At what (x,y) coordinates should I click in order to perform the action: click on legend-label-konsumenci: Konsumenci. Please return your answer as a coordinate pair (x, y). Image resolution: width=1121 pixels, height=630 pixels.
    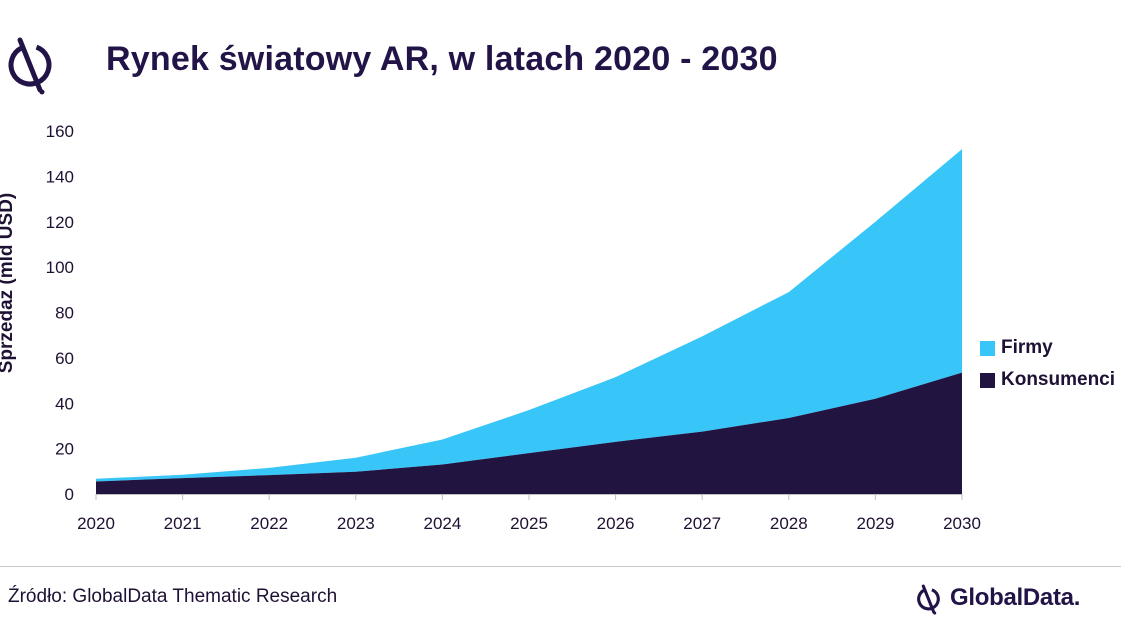
    Looking at the image, I should click on (1058, 379).